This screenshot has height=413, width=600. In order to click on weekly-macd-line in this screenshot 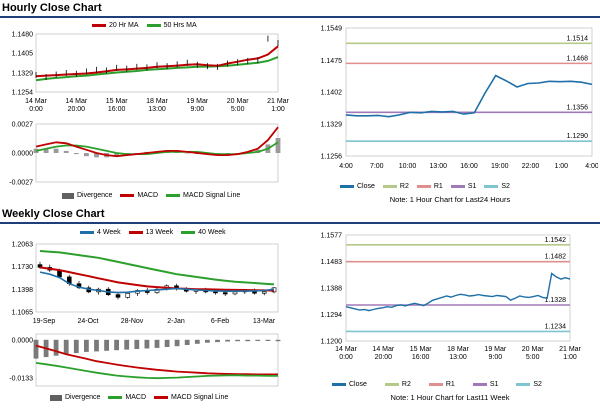, I will do `click(156, 371)`.